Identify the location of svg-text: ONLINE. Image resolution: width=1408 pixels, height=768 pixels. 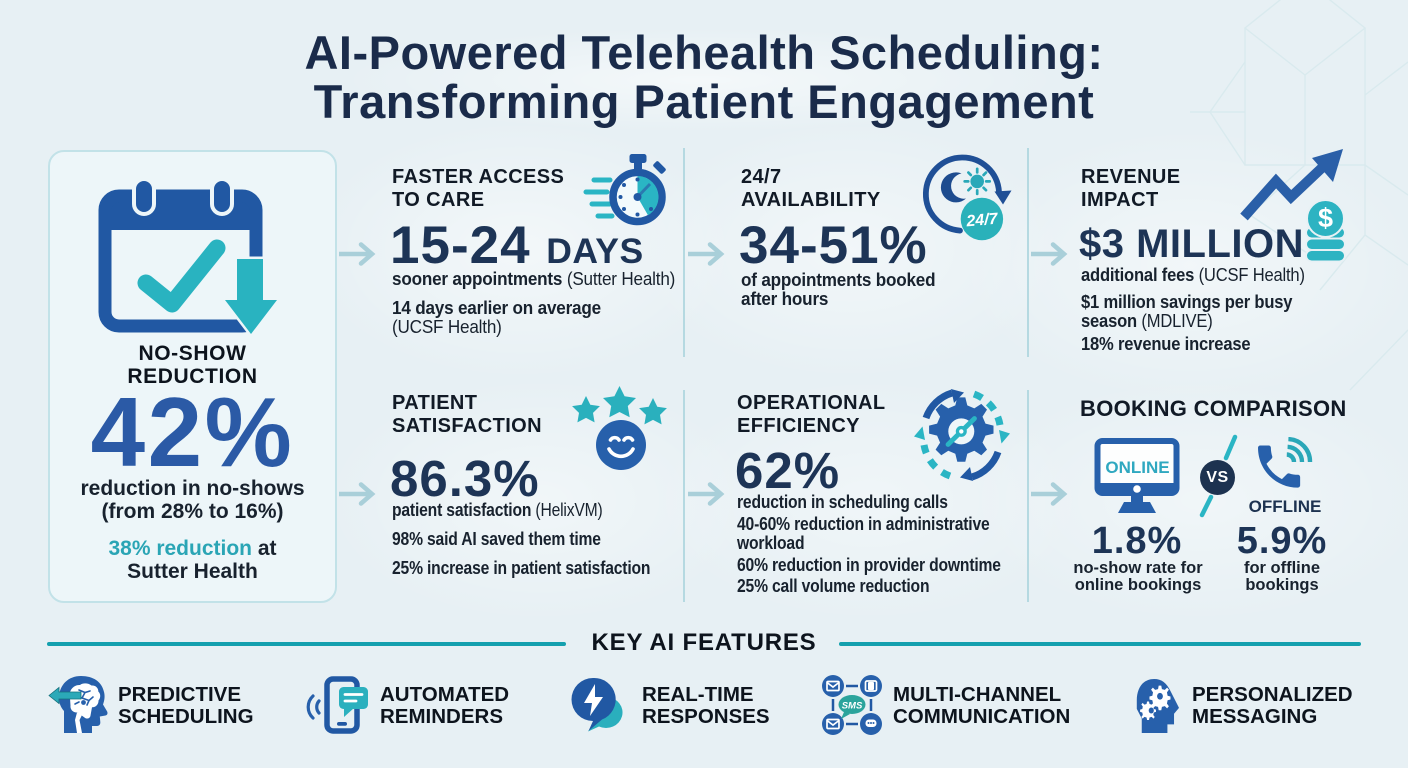
(1137, 467).